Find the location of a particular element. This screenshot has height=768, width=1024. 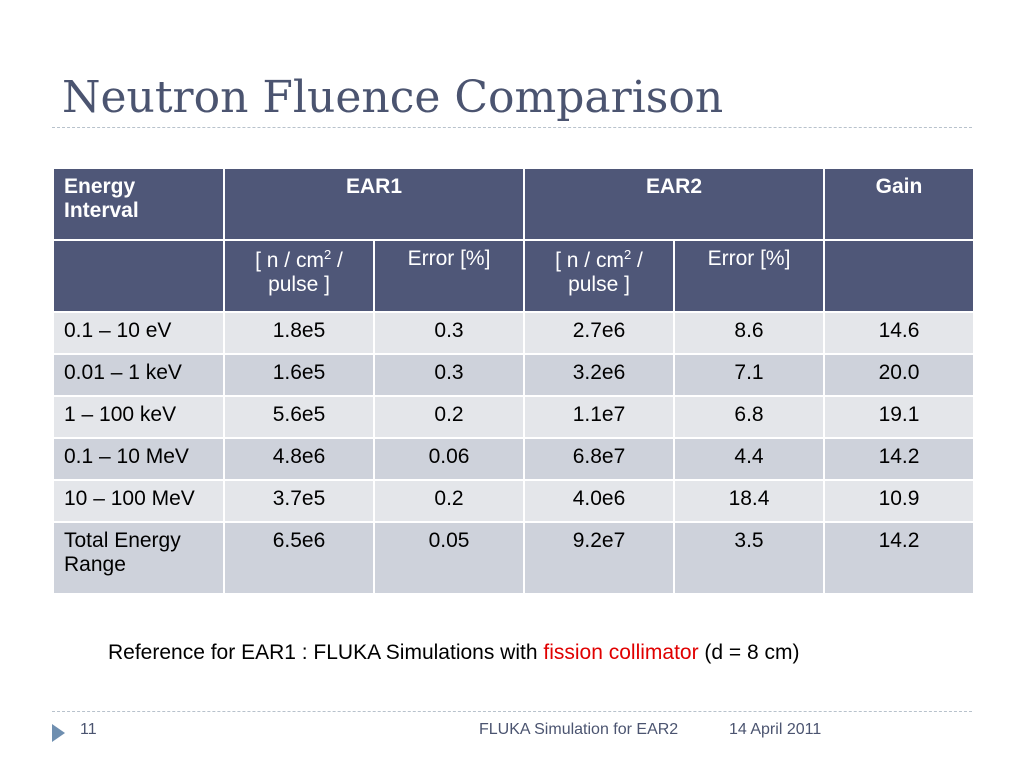

reference-suffix: (d = 8 cm) is located at coordinates (749, 652).